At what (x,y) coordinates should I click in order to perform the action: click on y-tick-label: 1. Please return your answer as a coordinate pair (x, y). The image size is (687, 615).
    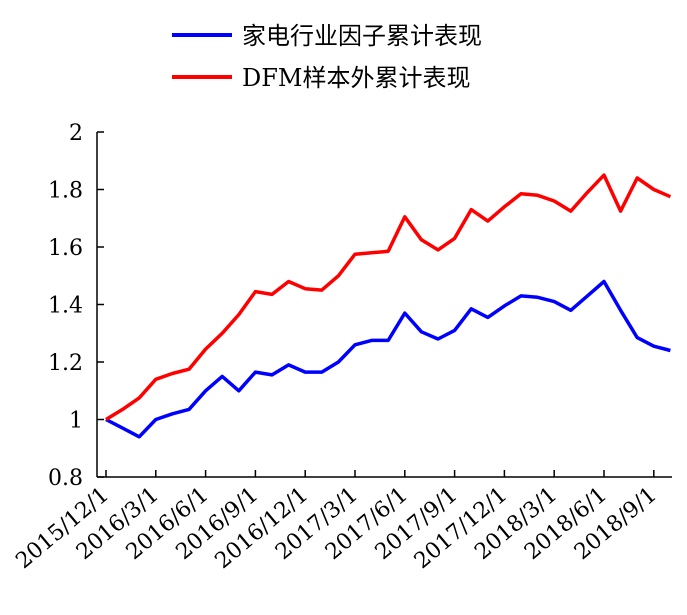
    Looking at the image, I should click on (76, 421).